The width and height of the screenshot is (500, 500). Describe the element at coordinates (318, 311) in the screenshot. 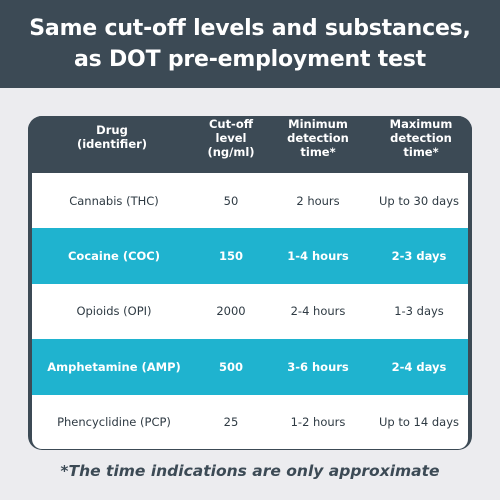

I see `min-detection-time: 2-4 hours` at that location.